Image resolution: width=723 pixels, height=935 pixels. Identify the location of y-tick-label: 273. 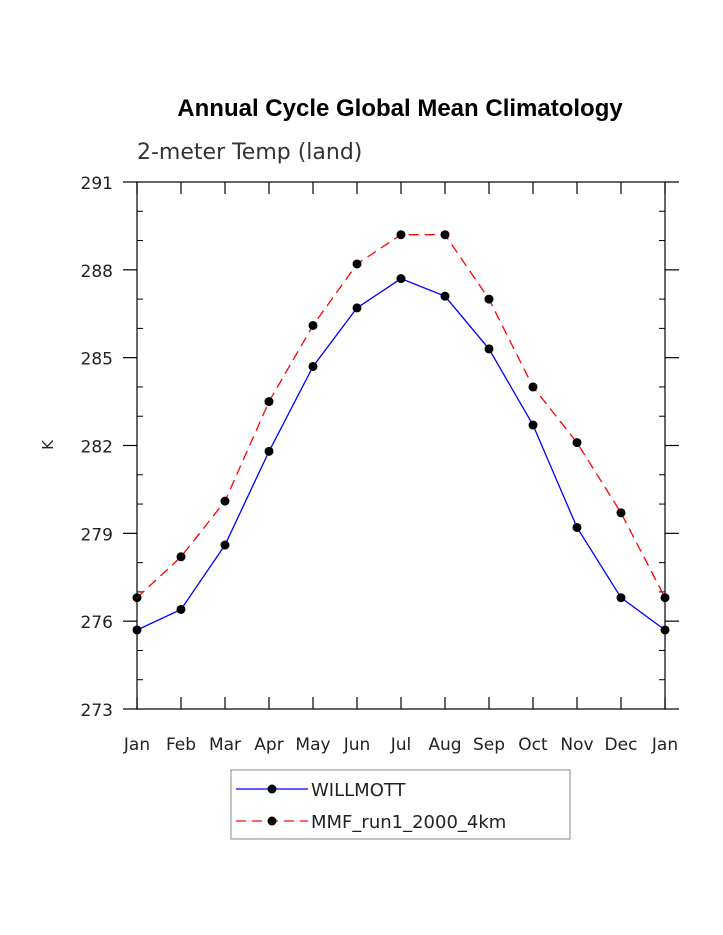
(97, 711).